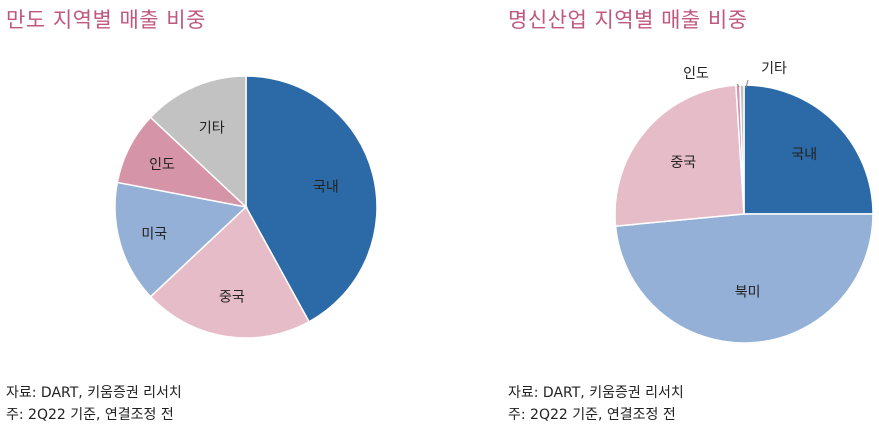 The width and height of the screenshot is (879, 431). What do you see at coordinates (747, 84) in the screenshot?
I see `leader-line` at bounding box center [747, 84].